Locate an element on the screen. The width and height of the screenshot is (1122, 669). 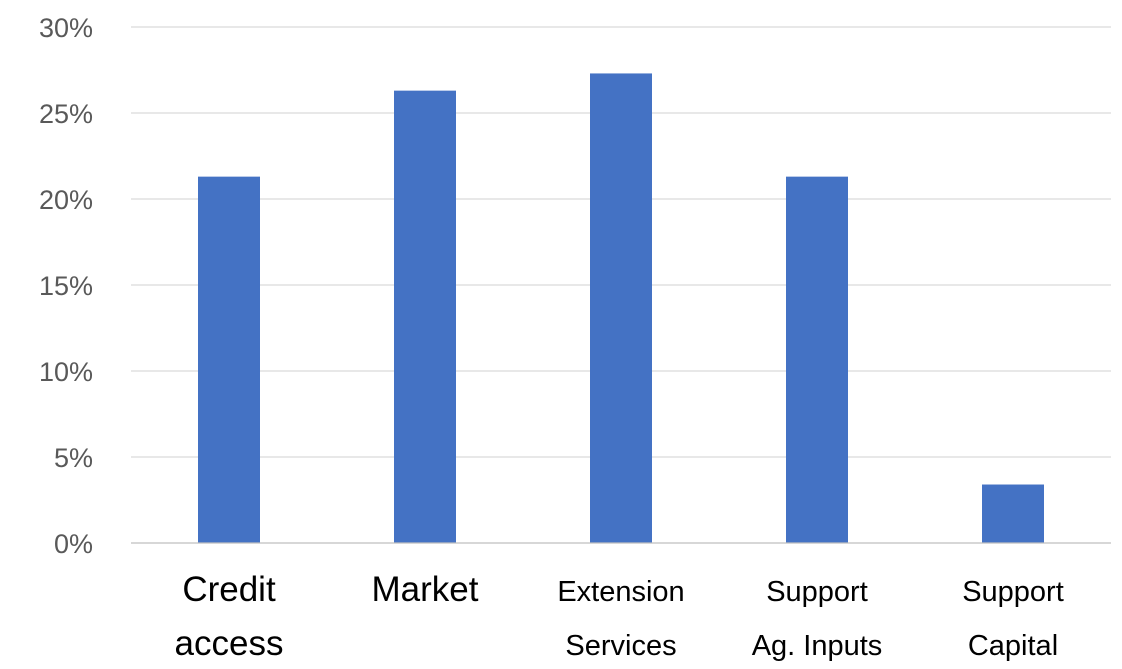
x-category-label: Services is located at coordinates (620, 646).